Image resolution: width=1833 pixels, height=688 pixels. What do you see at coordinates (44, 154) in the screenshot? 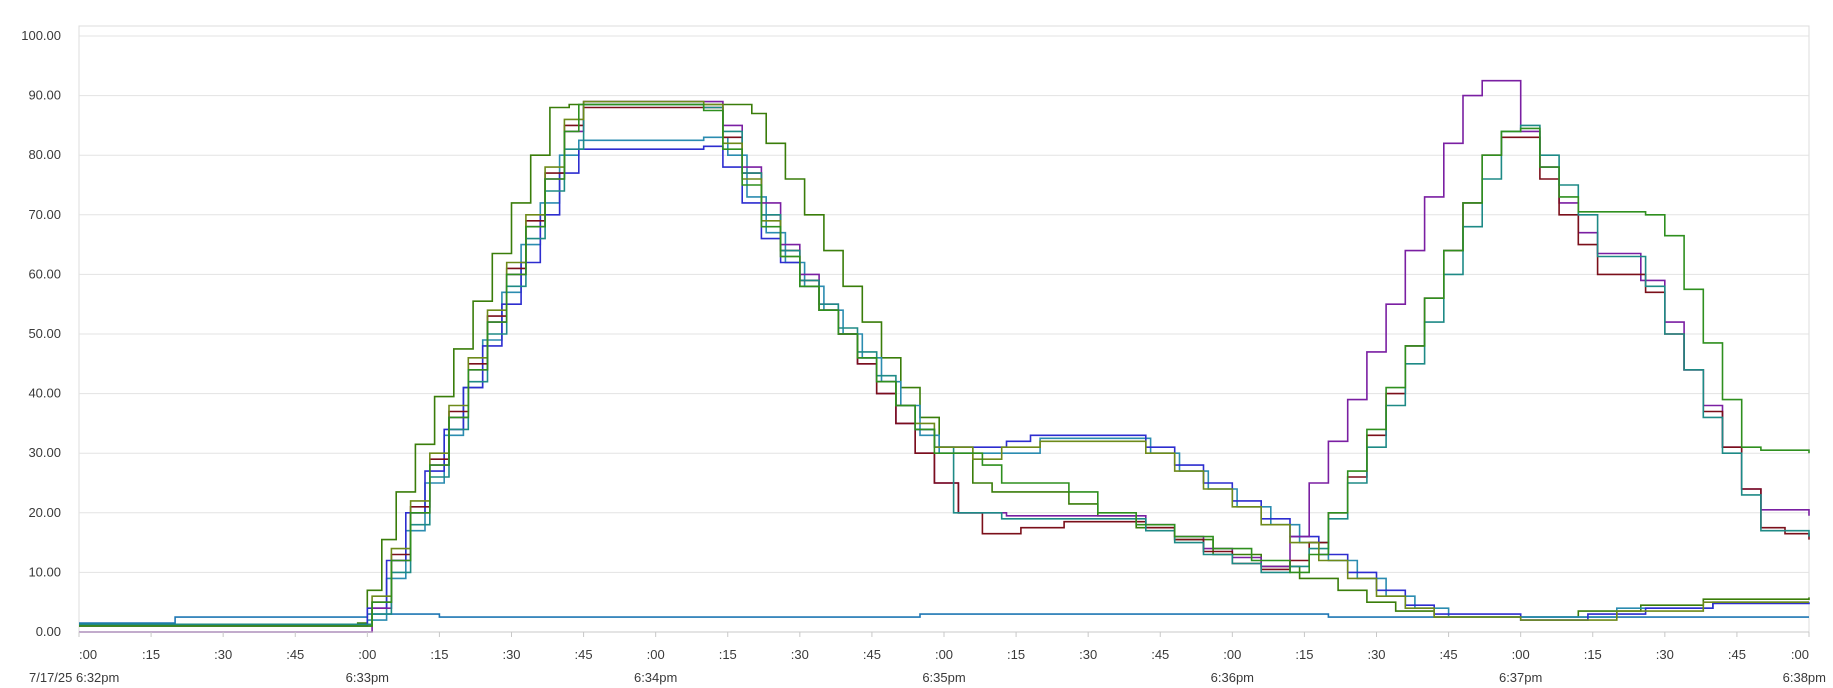
I see `y-tick-label: 80.00` at bounding box center [44, 154].